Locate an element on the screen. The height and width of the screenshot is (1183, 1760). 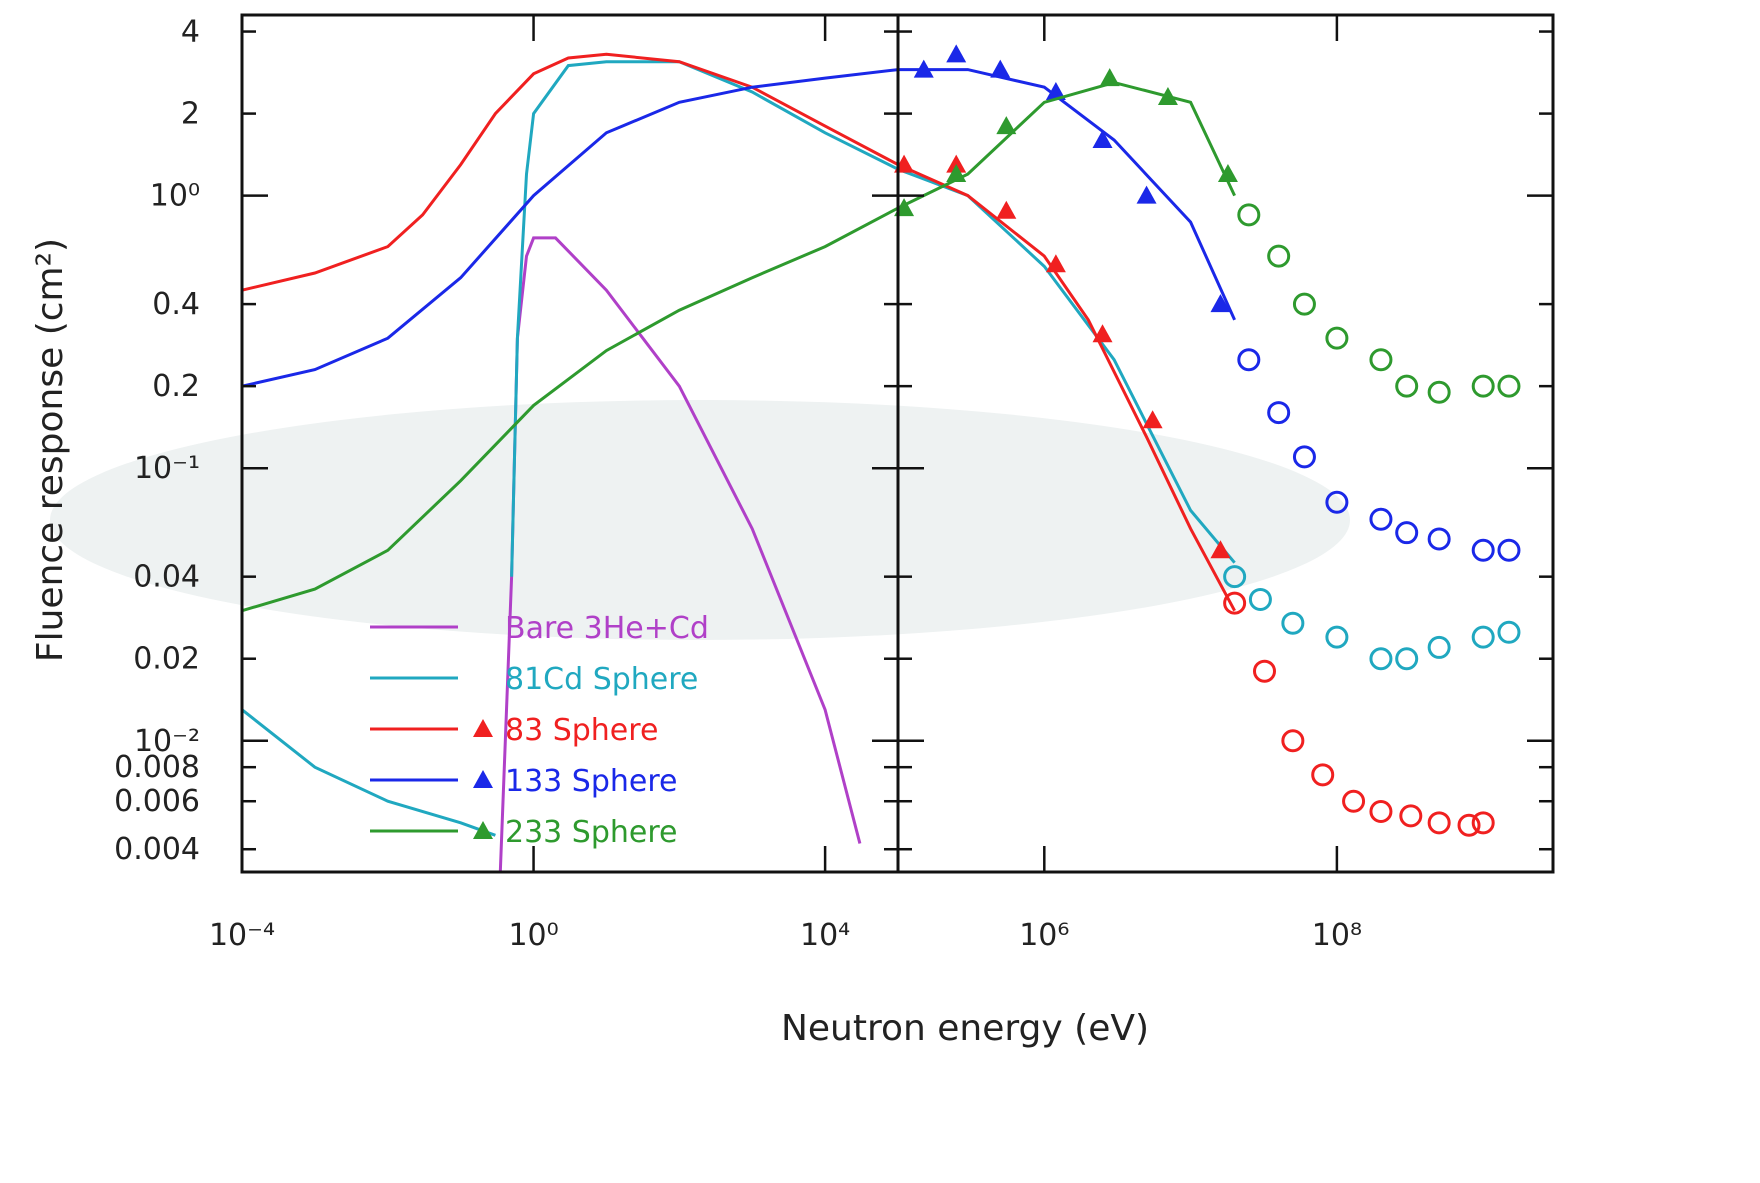
y-tick-label: 10⁰ is located at coordinates (175, 196).